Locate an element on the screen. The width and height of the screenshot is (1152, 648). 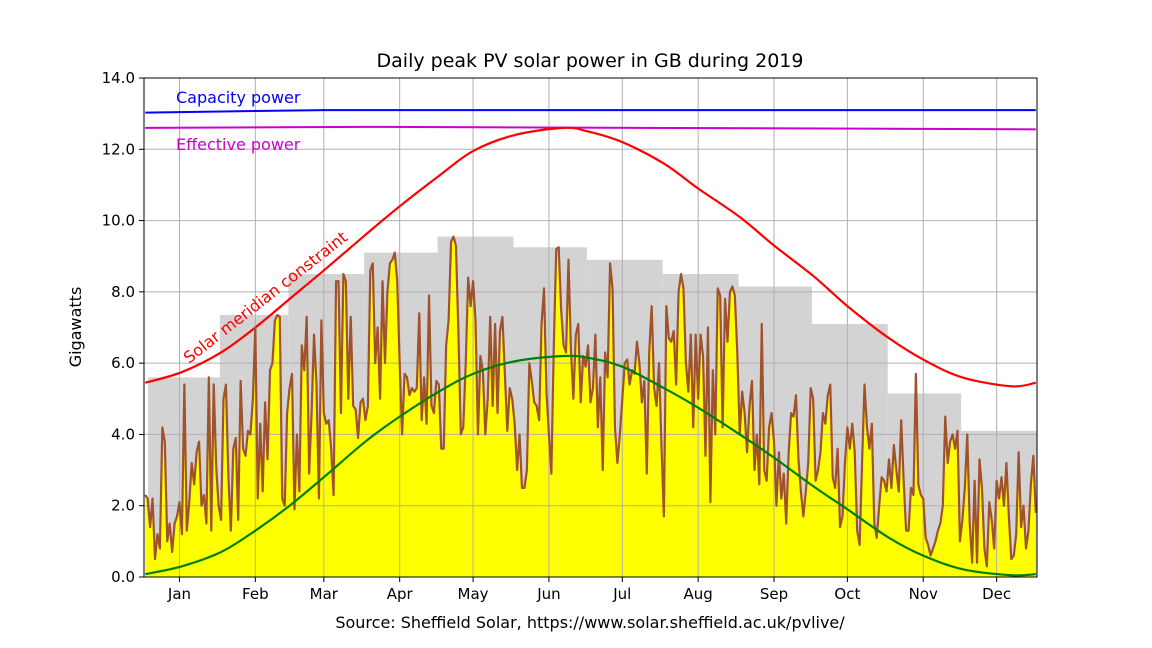
x-tick-label: Feb is located at coordinates (255, 594).